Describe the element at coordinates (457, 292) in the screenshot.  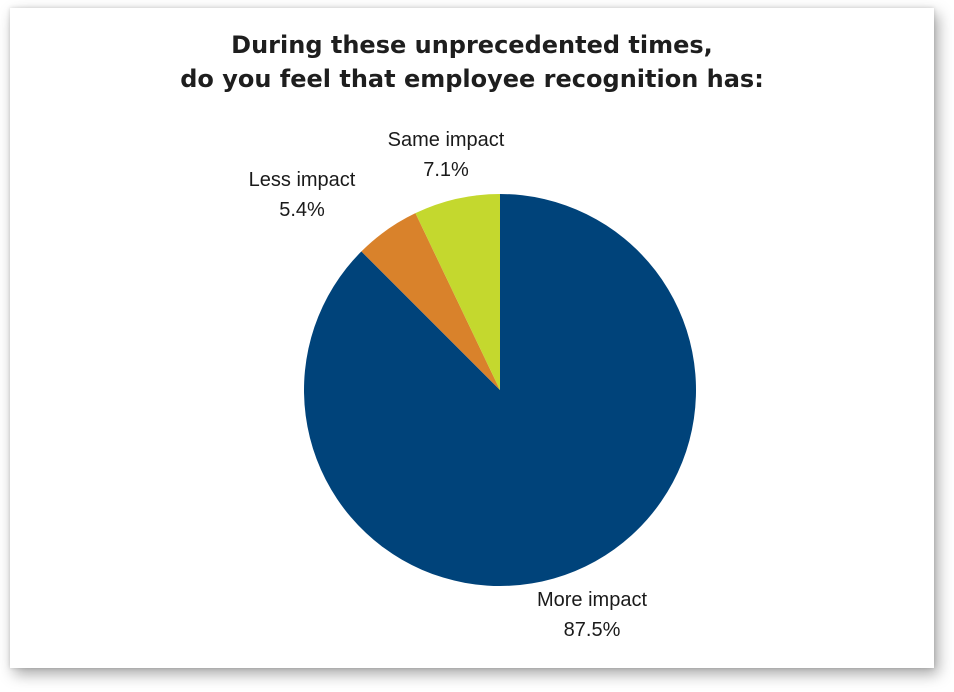
I see `slice-same-impact` at that location.